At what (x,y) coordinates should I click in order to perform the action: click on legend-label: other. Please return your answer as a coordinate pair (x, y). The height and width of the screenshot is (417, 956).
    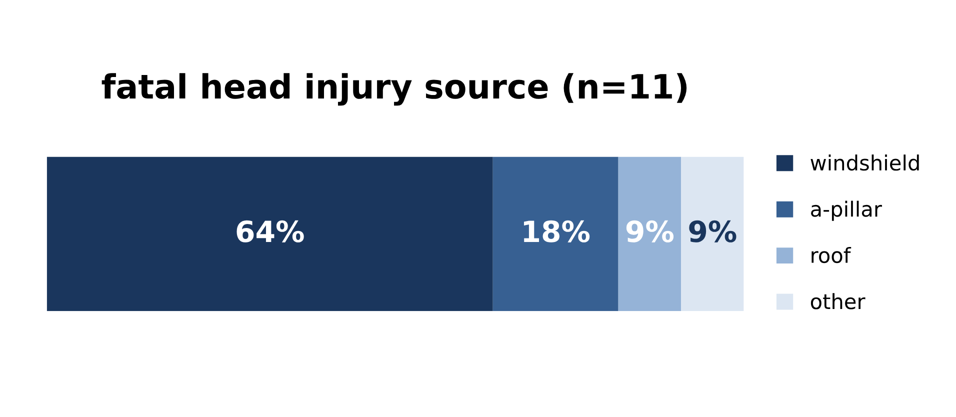
    Looking at the image, I should click on (838, 301).